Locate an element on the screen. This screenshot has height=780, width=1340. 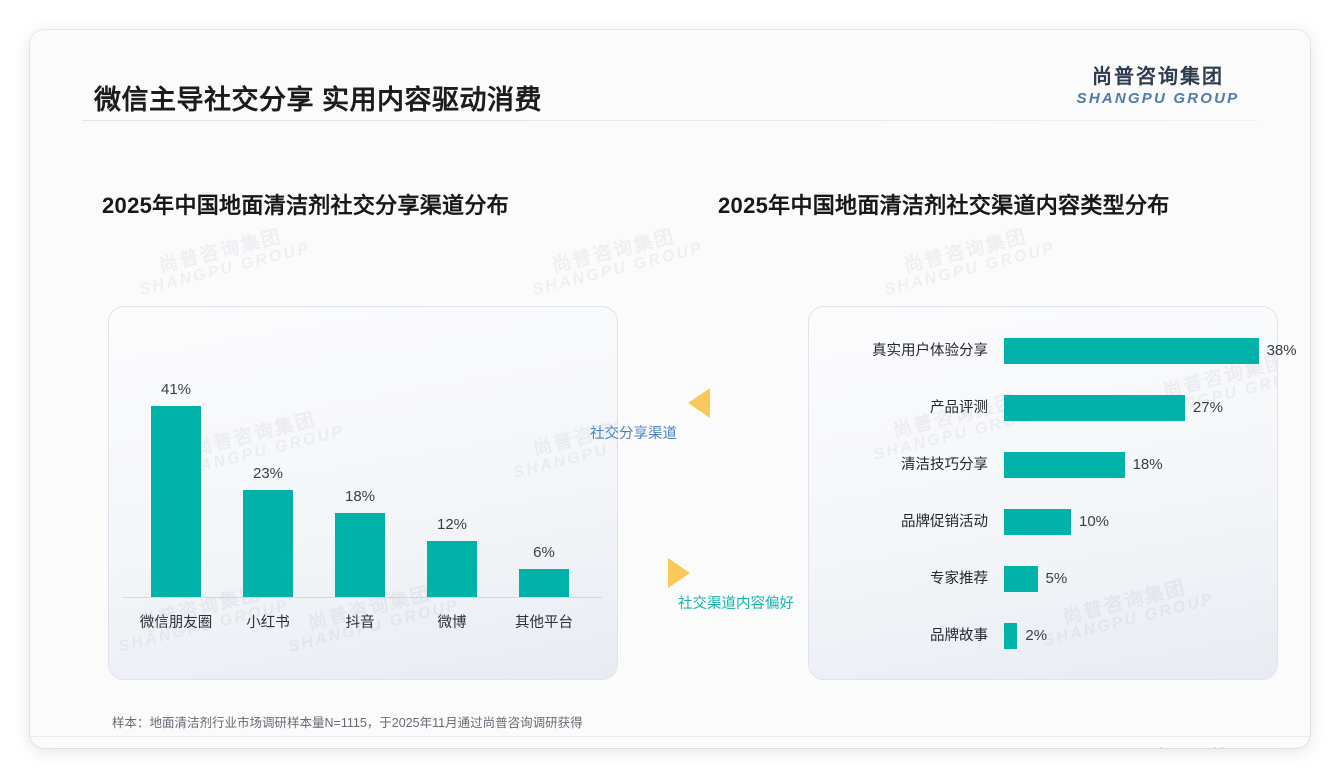
triangle-left-icon is located at coordinates (699, 403).